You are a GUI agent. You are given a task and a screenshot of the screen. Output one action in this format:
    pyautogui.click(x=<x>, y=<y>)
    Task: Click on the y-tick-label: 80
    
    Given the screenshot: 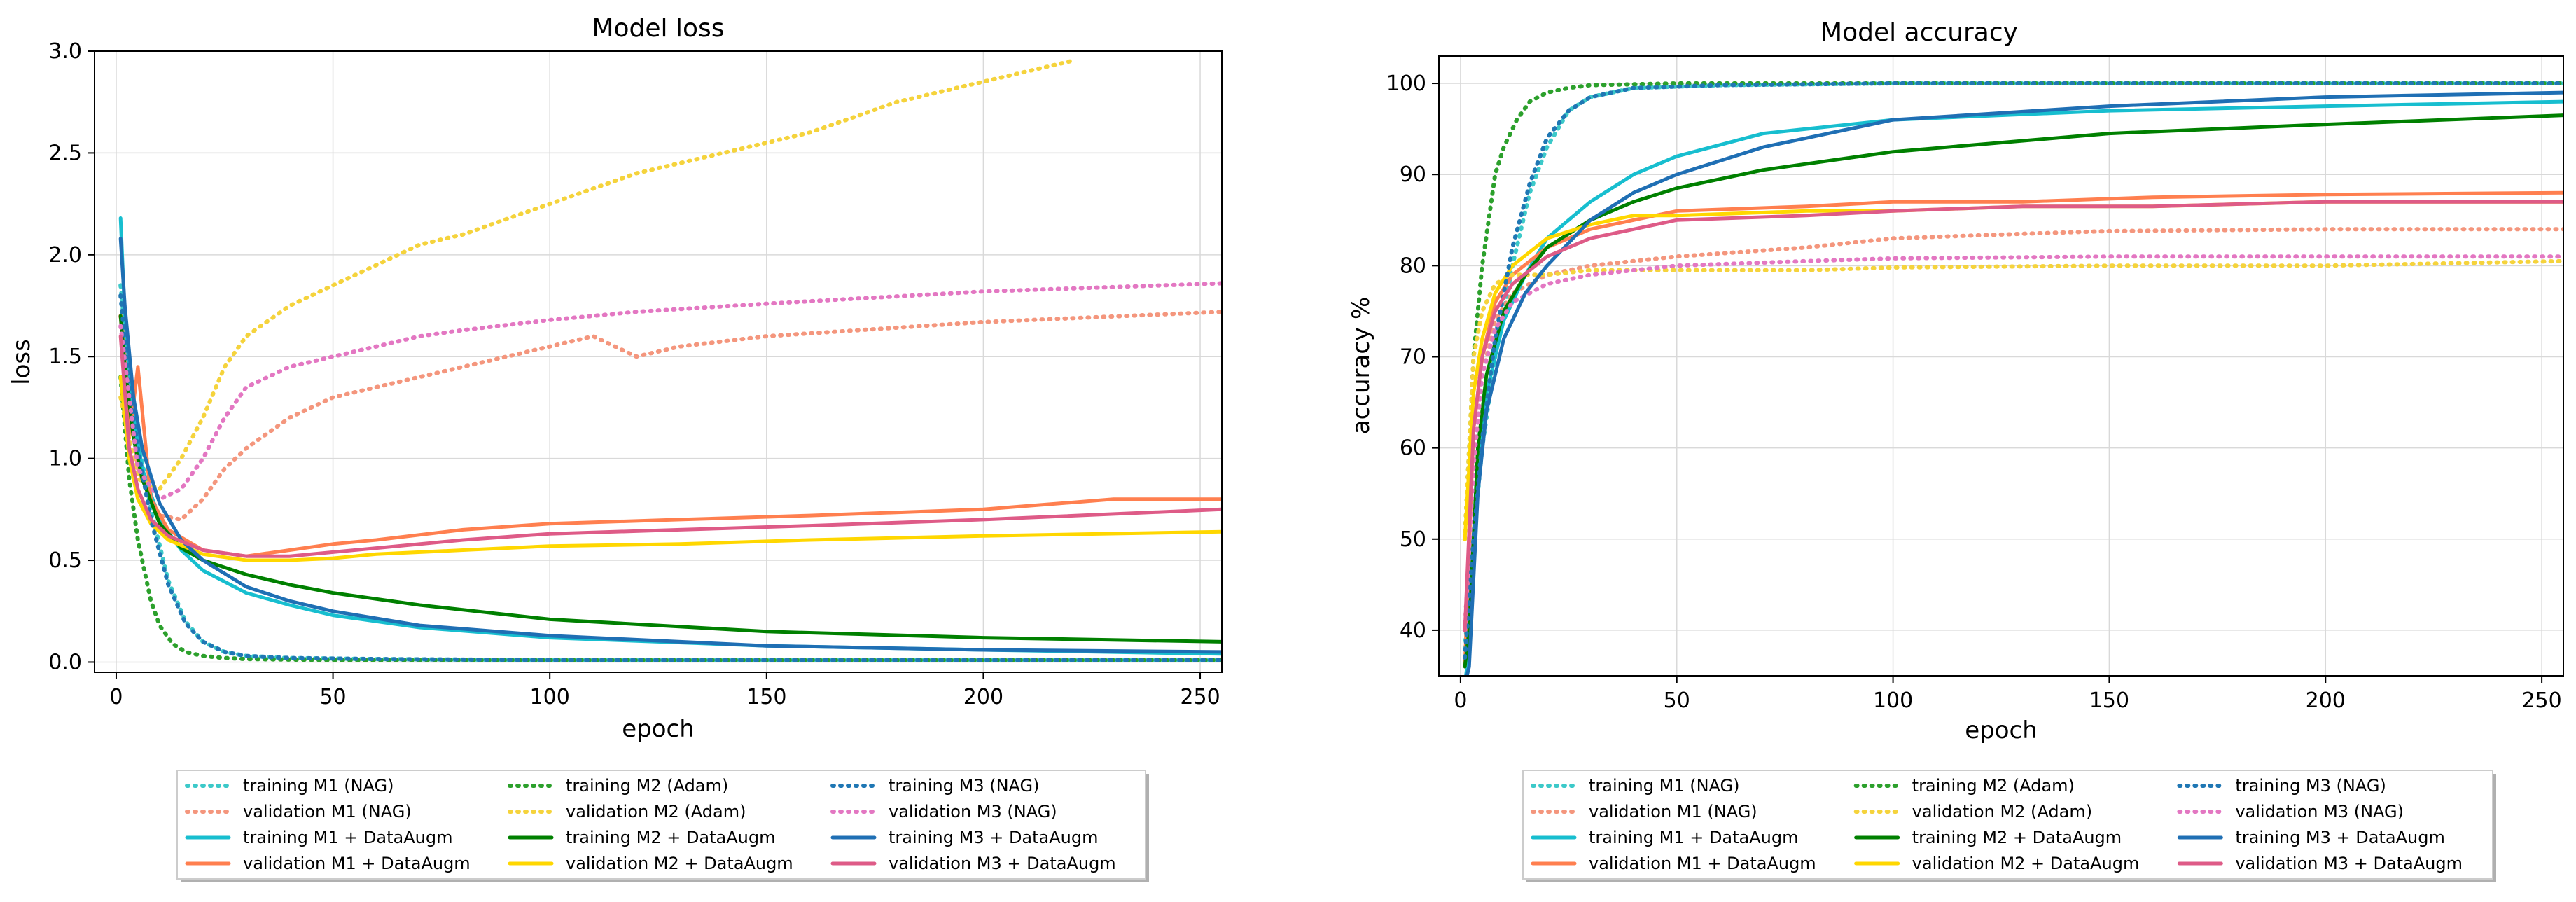 What is the action you would take?
    pyautogui.click(x=1413, y=266)
    